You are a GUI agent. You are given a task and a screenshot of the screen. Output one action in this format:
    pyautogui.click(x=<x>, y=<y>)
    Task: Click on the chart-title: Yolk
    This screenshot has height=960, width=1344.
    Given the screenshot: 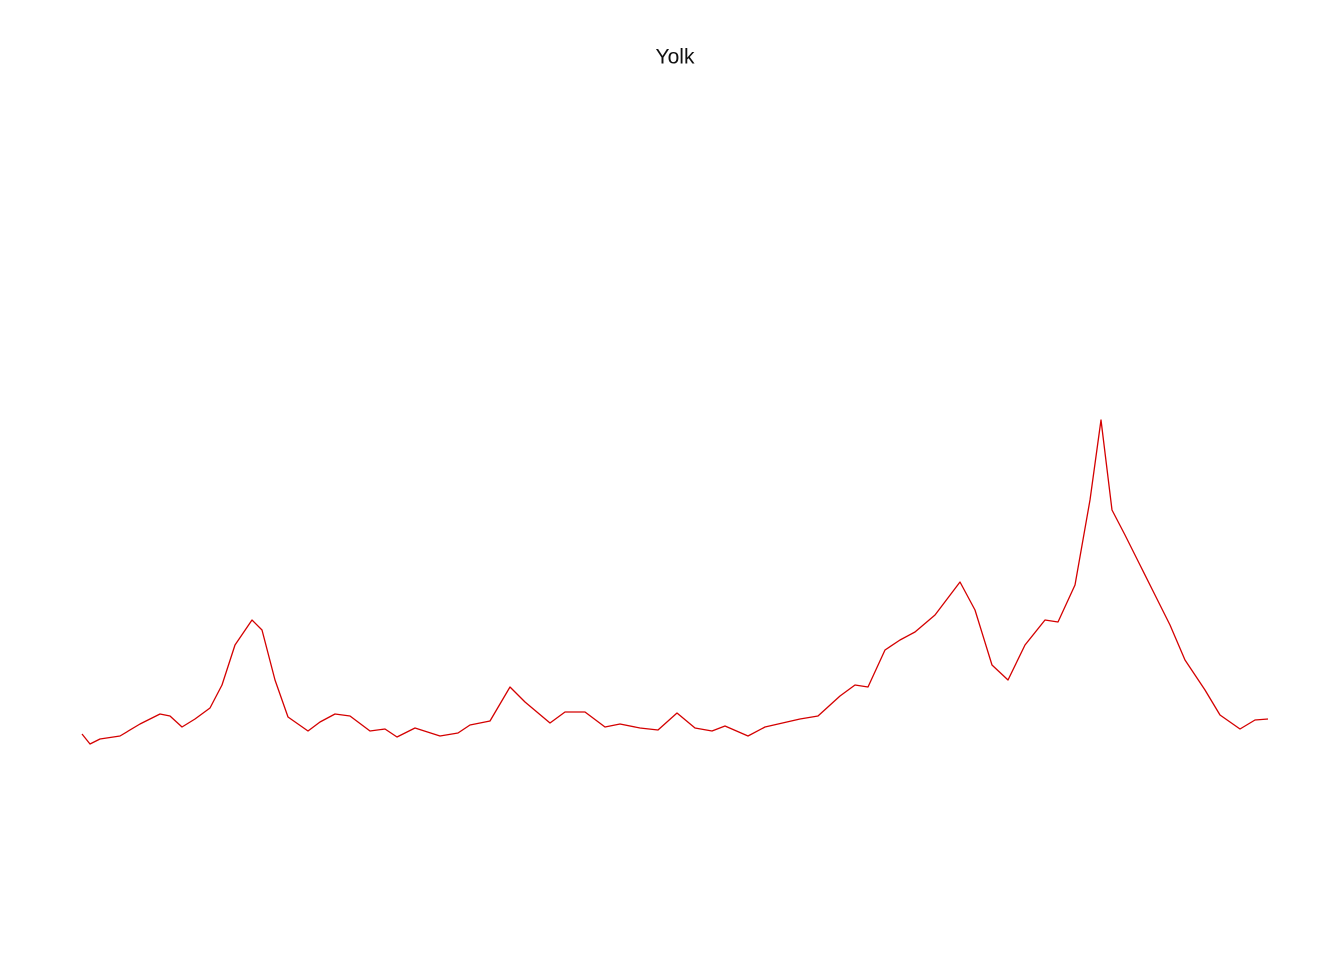 What is the action you would take?
    pyautogui.click(x=675, y=57)
    